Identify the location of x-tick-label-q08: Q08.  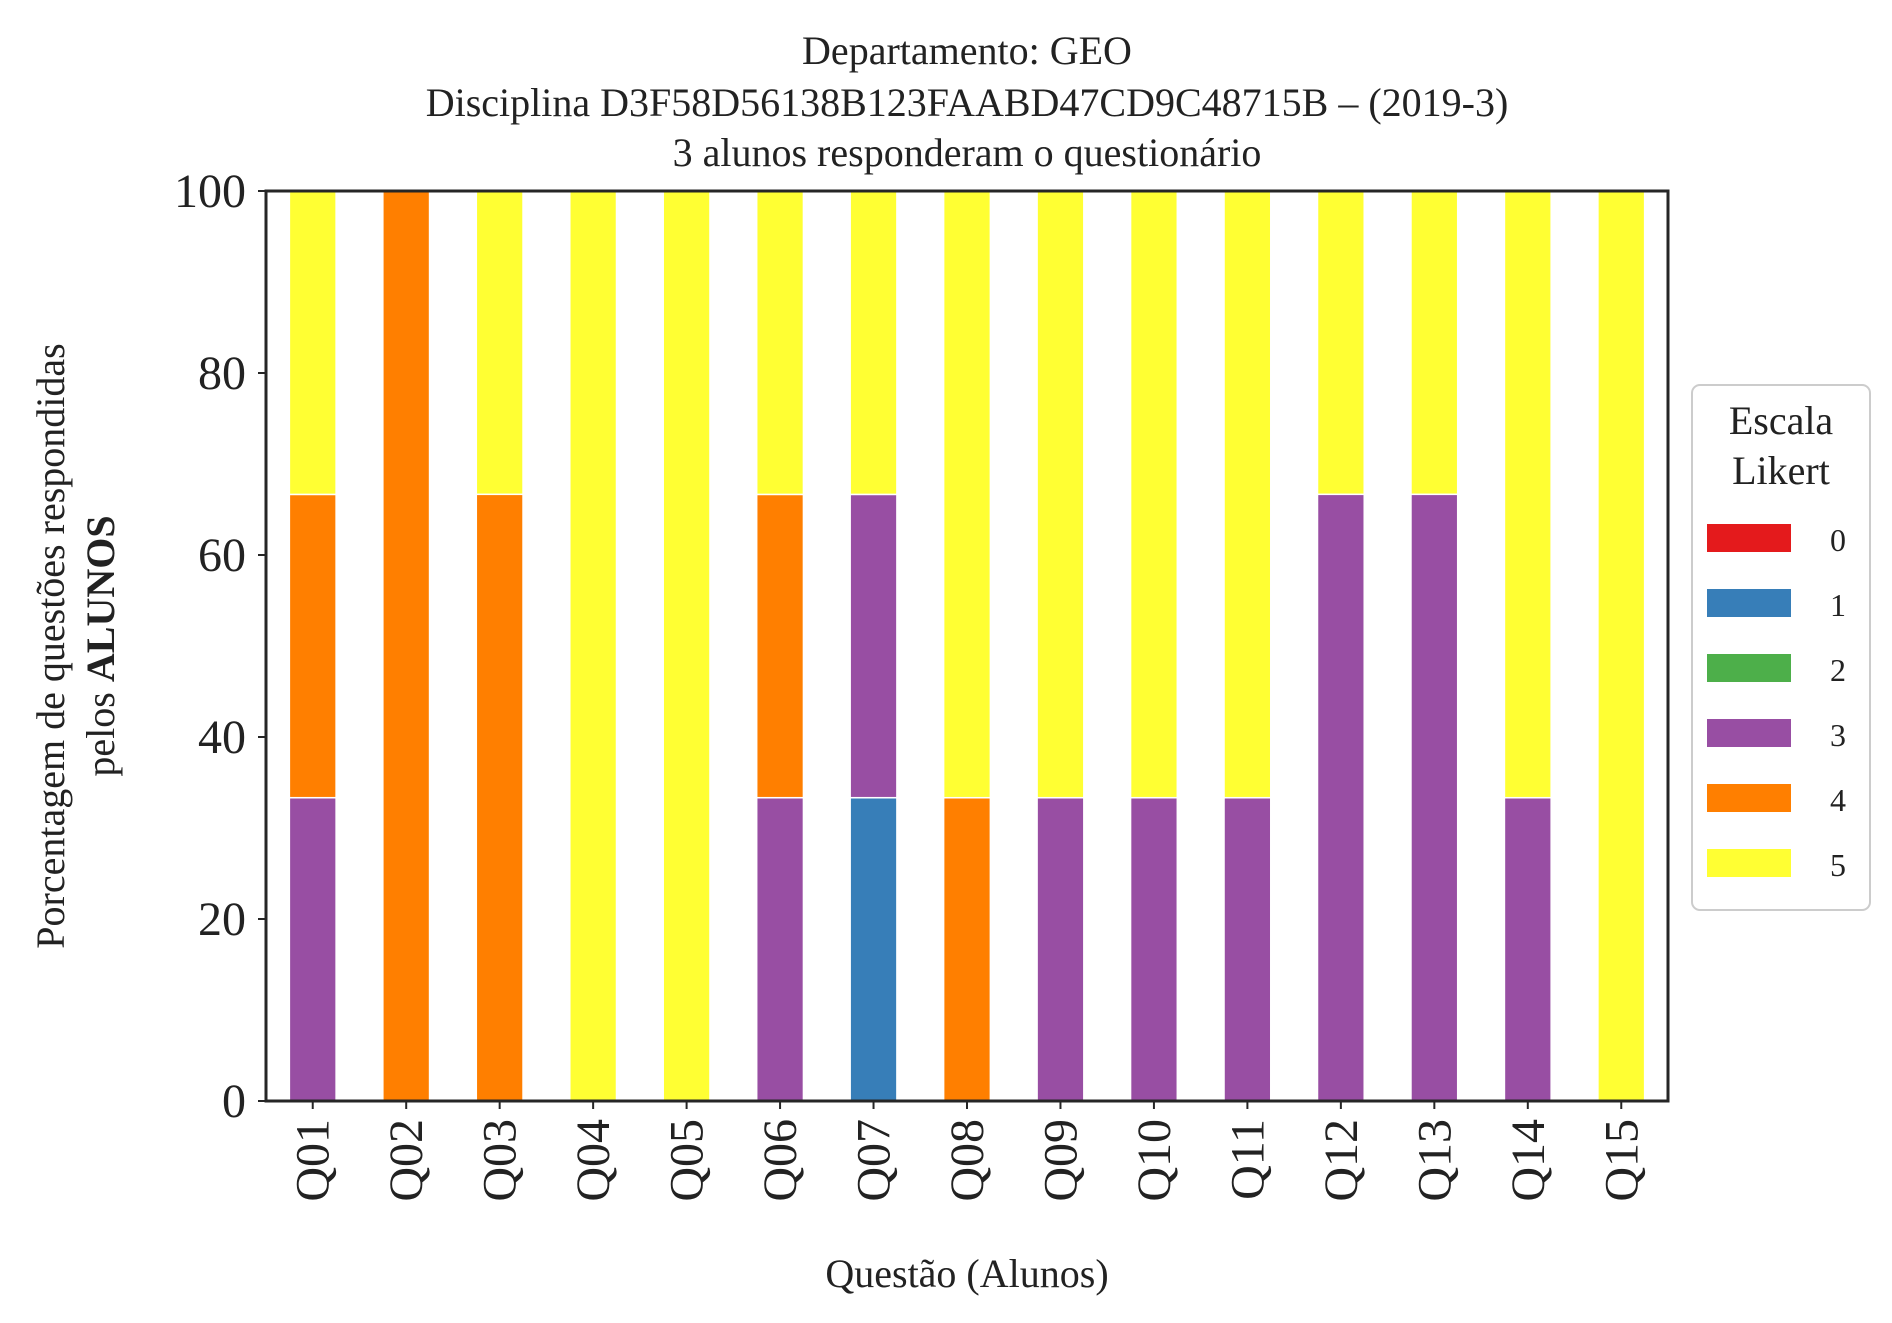
(967, 1160).